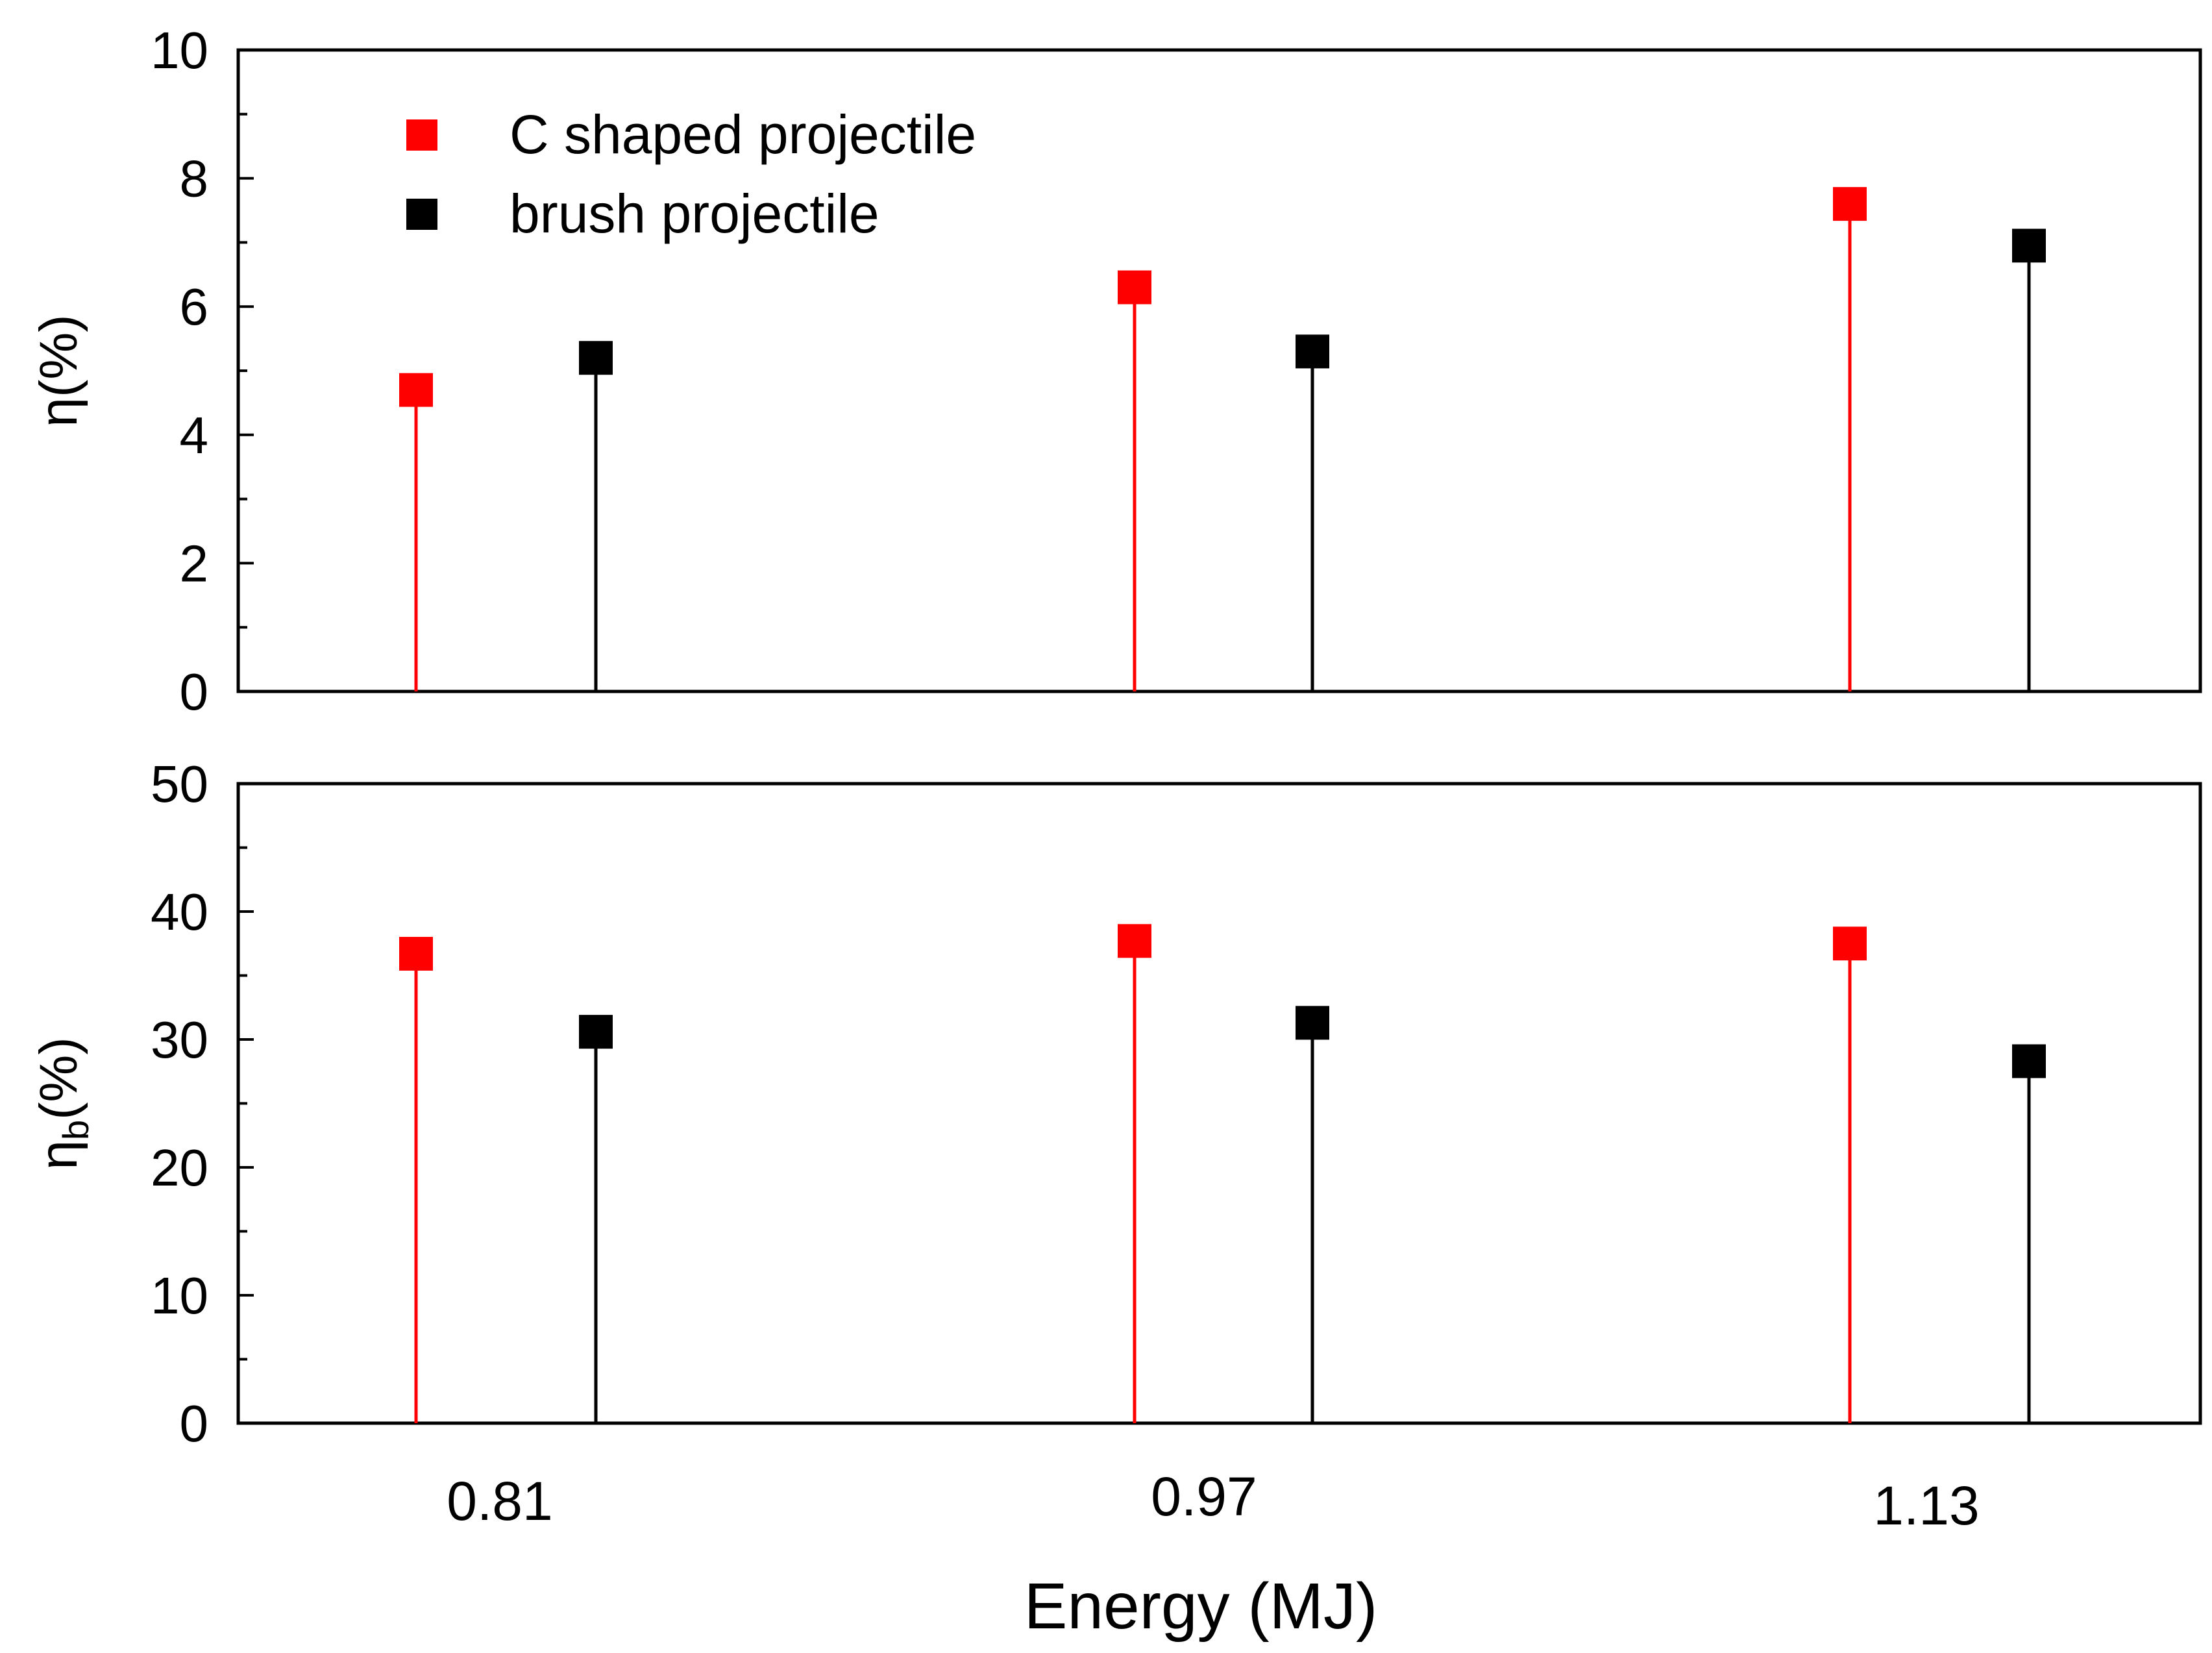 The width and height of the screenshot is (2212, 1653). Describe the element at coordinates (194, 307) in the screenshot. I see `y-tick-label: 6` at that location.